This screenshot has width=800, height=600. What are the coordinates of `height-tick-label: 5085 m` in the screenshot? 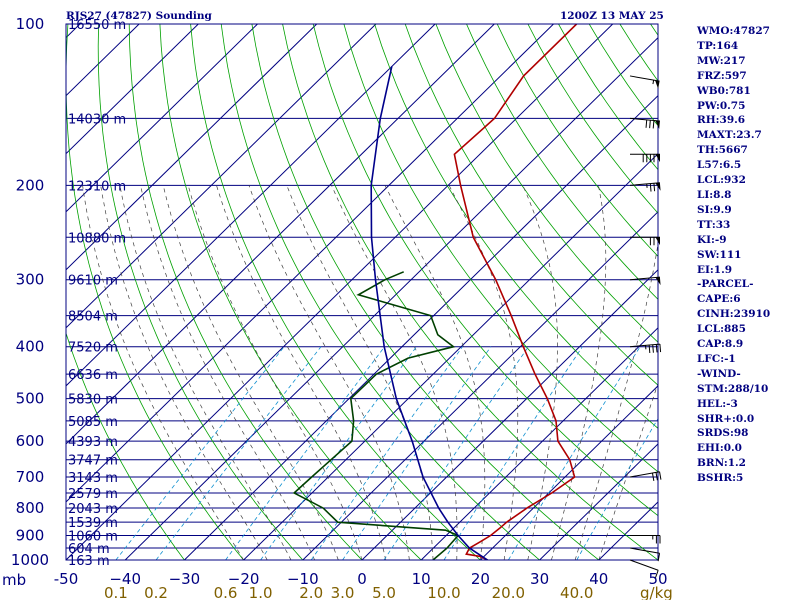 It's located at (93, 422).